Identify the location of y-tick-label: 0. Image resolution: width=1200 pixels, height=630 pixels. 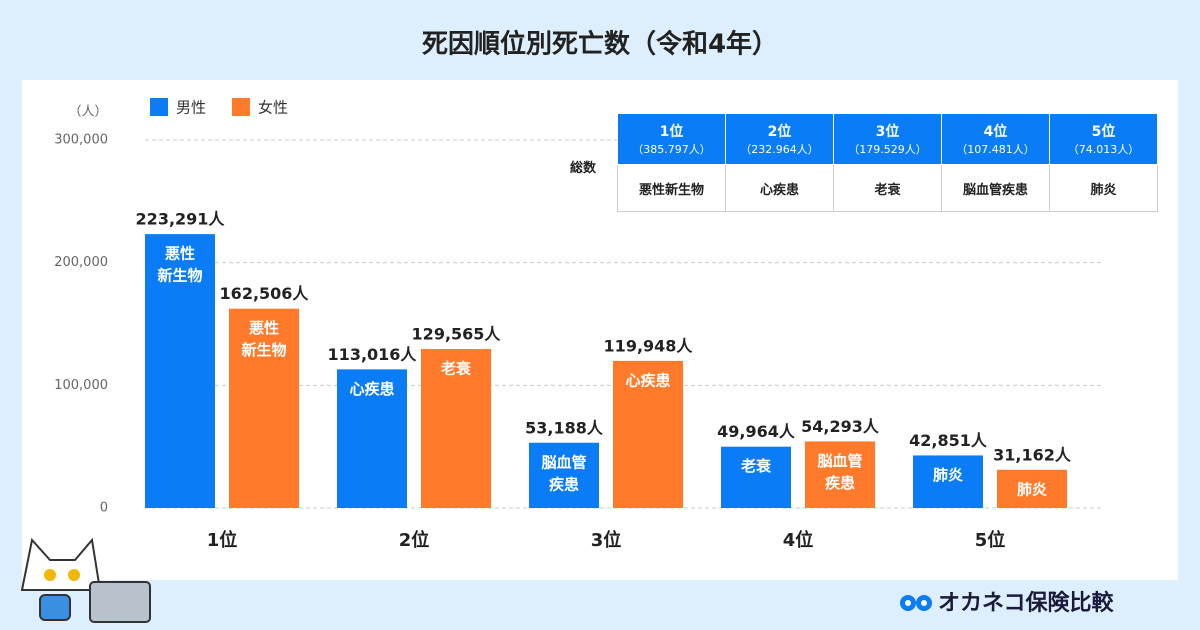
(104, 508).